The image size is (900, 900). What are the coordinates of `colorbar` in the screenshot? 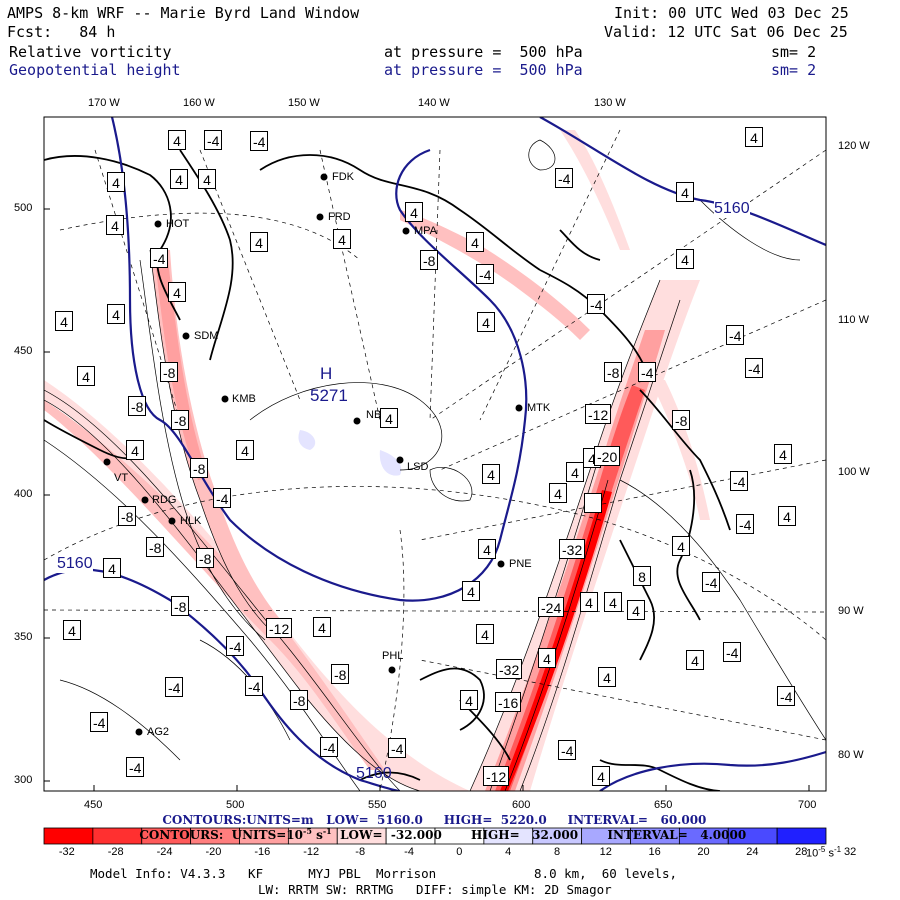 It's located at (435, 836).